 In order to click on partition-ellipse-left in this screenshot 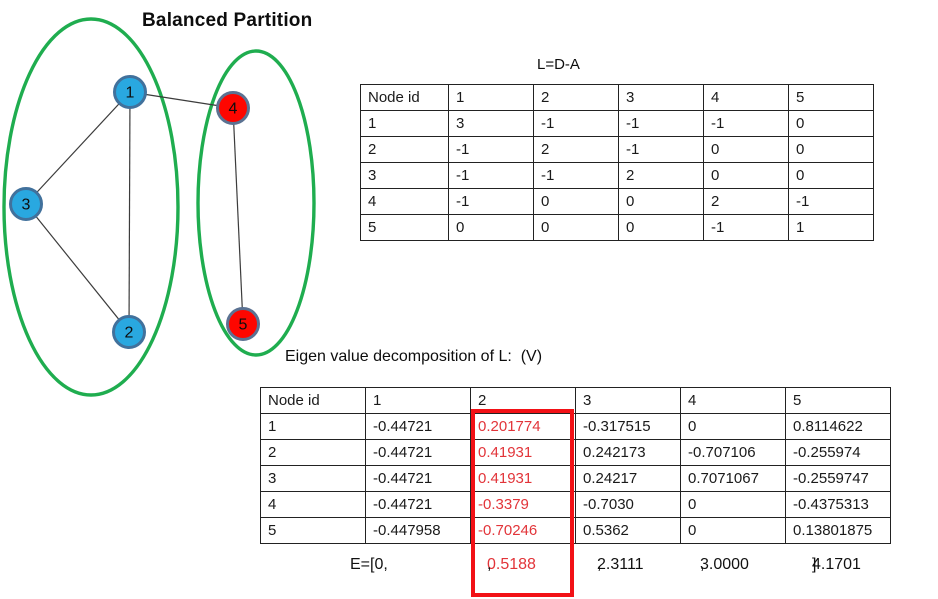, I will do `click(91, 207)`.